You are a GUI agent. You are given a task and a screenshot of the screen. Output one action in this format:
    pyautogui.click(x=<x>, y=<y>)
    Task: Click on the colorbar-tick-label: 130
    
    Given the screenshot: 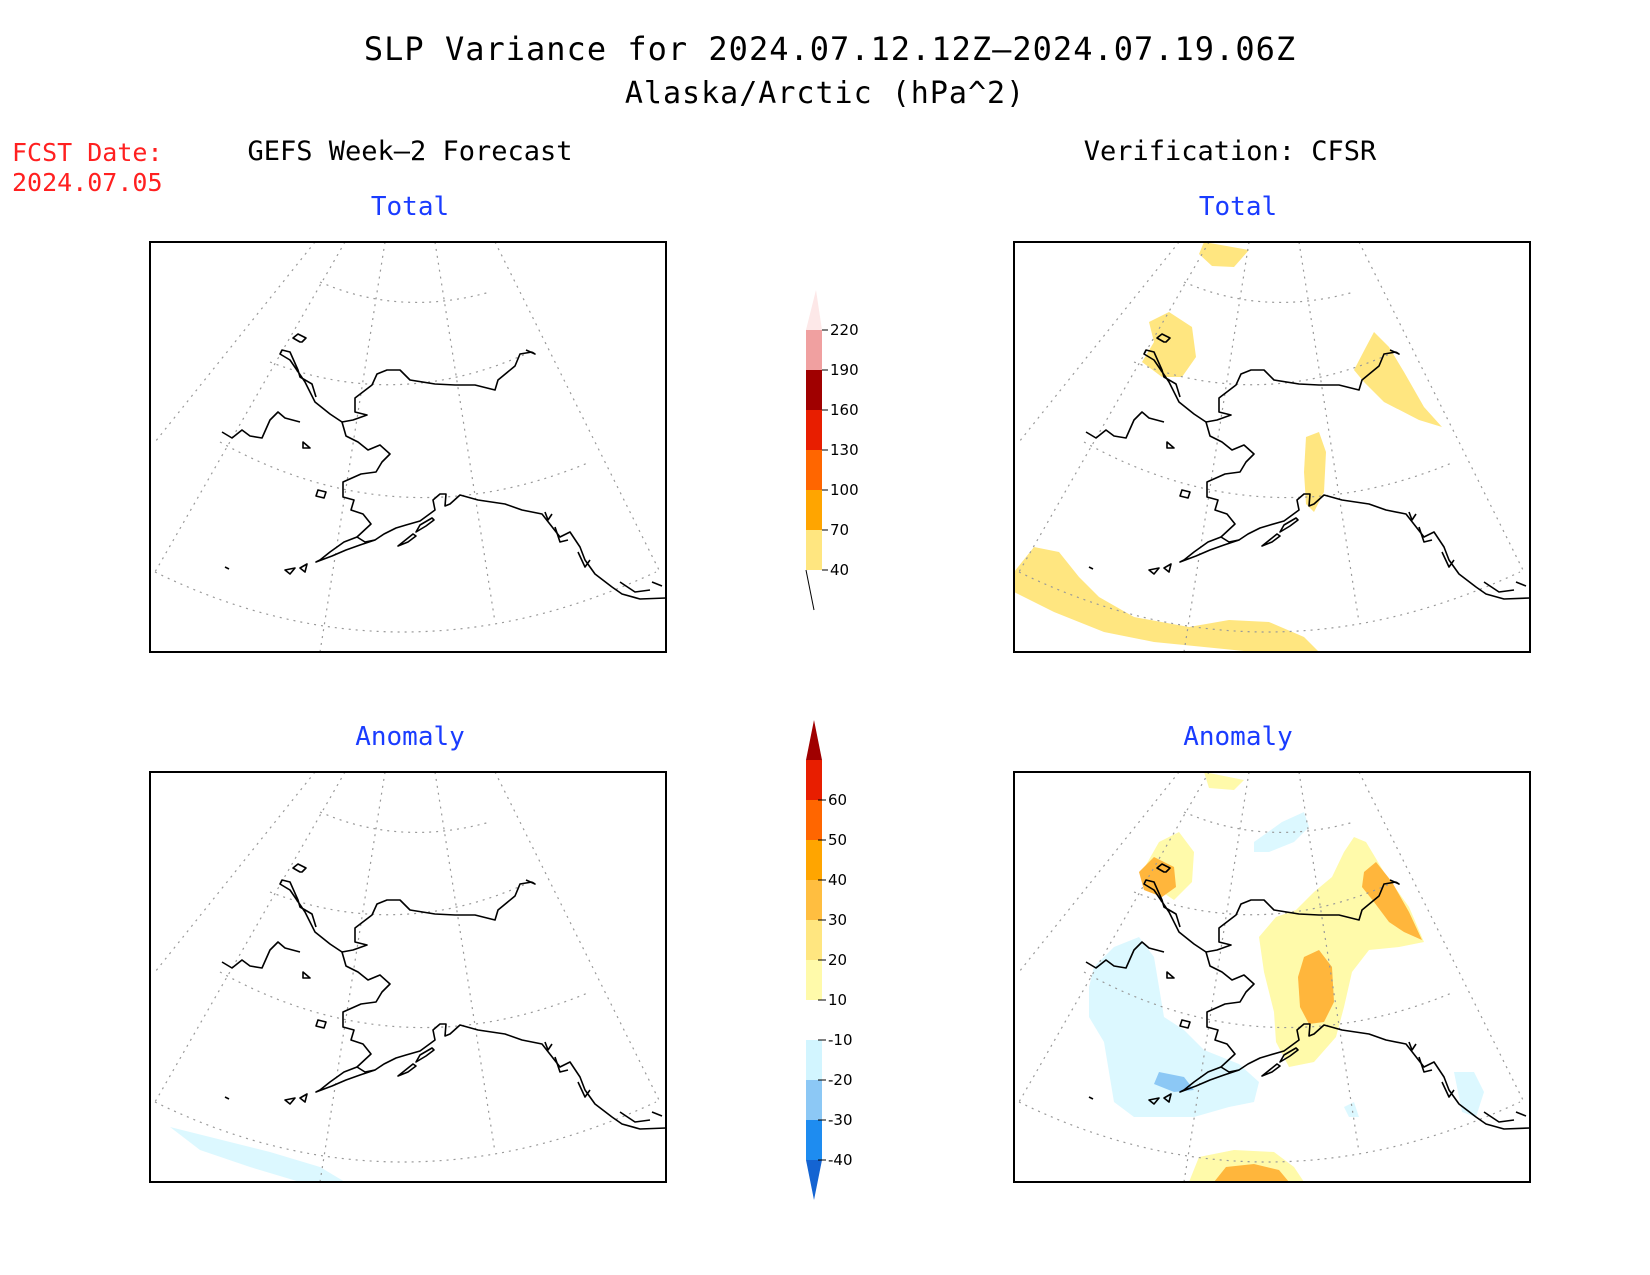 What is the action you would take?
    pyautogui.click(x=844, y=450)
    